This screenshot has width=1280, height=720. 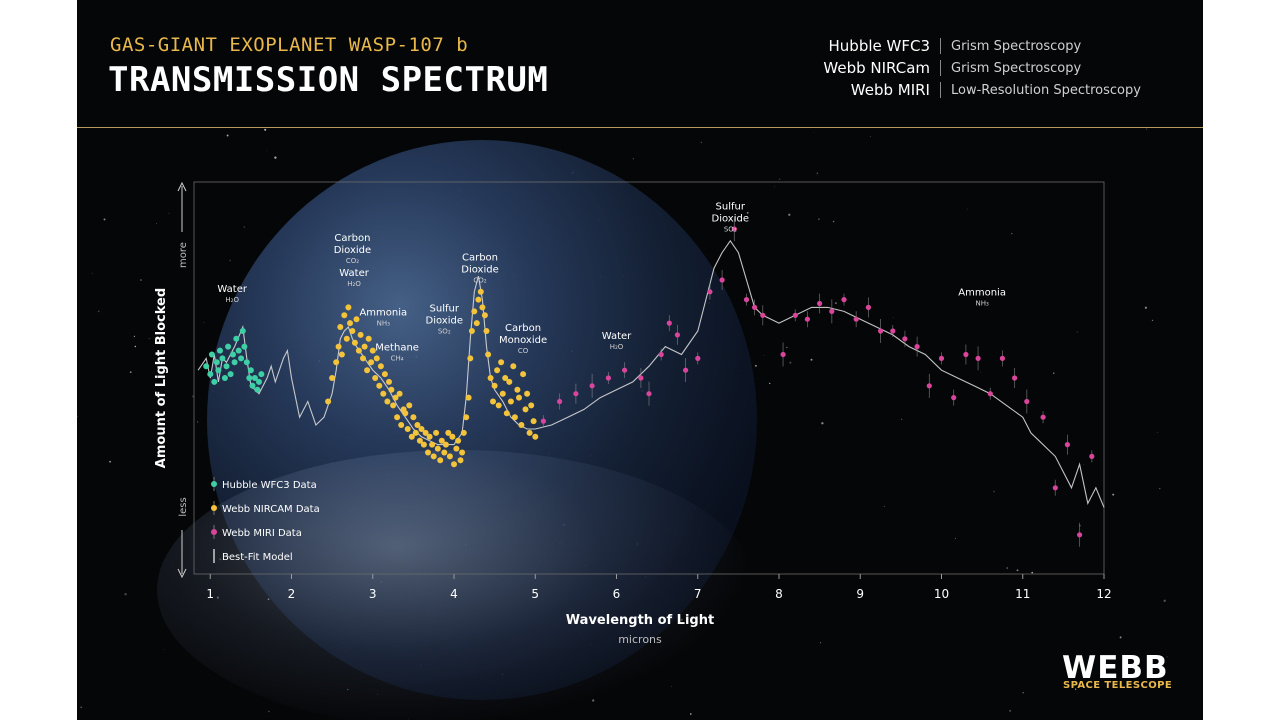 What do you see at coordinates (1103, 594) in the screenshot?
I see `x-tick-label: 12` at bounding box center [1103, 594].